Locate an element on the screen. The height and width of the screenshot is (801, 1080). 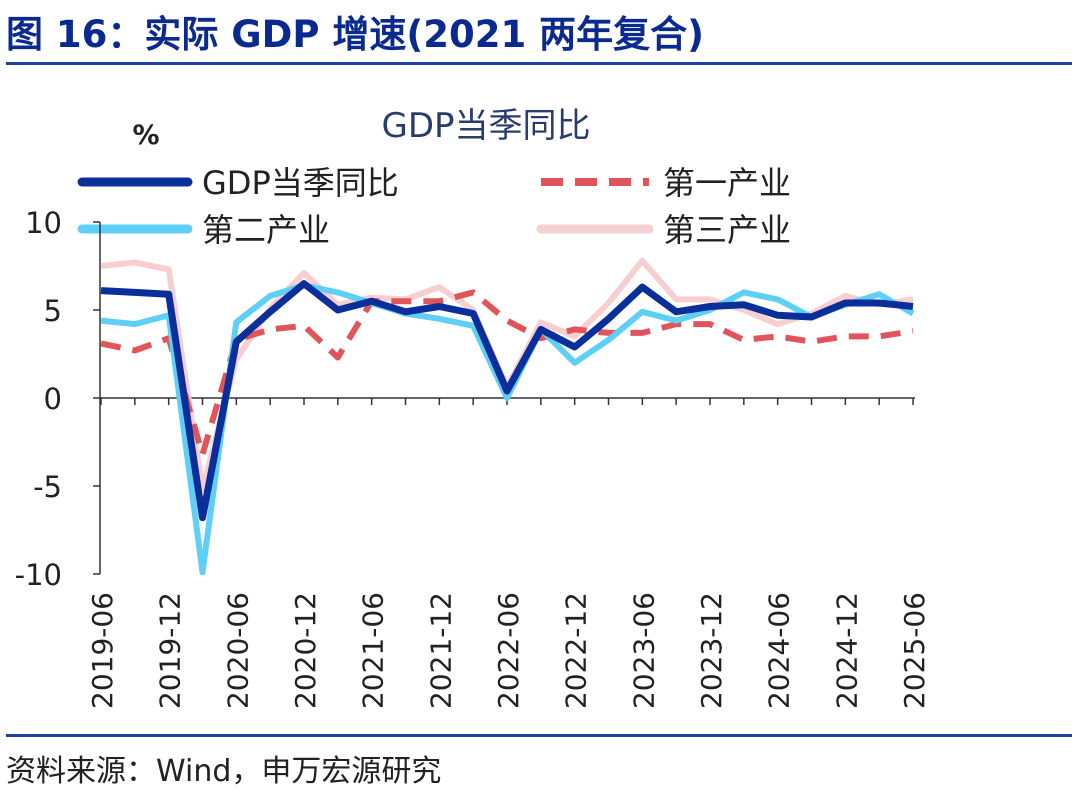
y-tick-label: 10 is located at coordinates (43, 223).